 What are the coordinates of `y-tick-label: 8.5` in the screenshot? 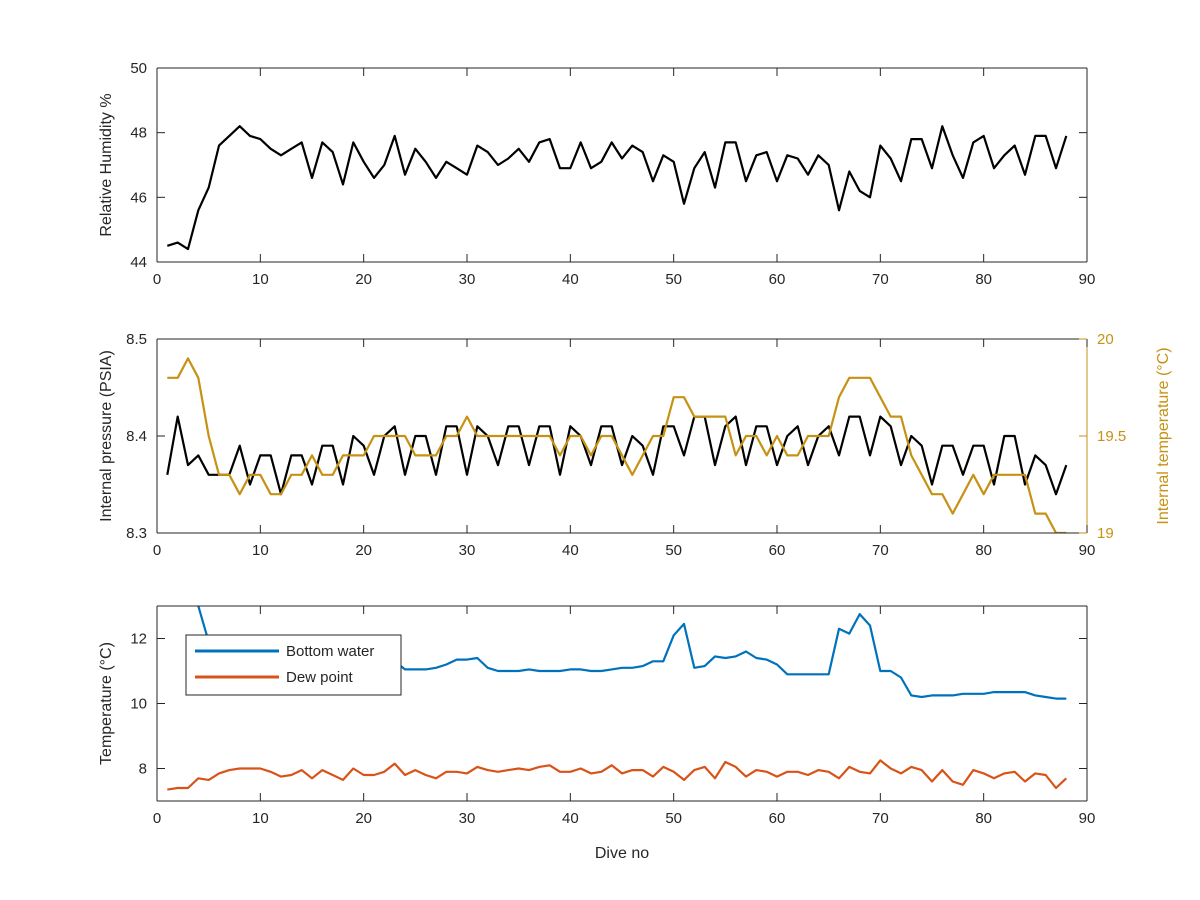 It's located at (136, 339).